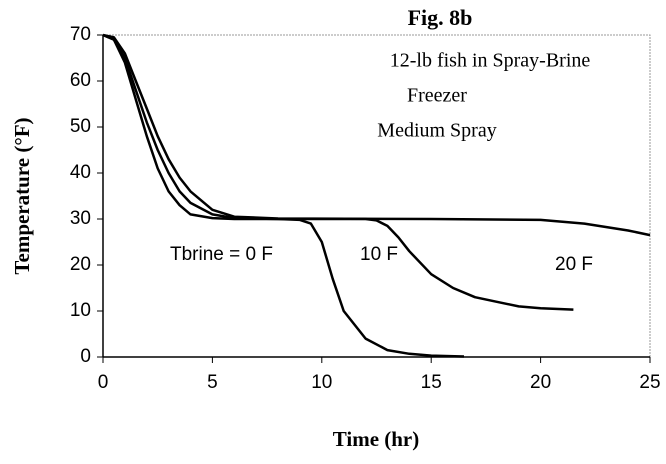  Describe the element at coordinates (80, 310) in the screenshot. I see `y-tick-label: 10` at that location.